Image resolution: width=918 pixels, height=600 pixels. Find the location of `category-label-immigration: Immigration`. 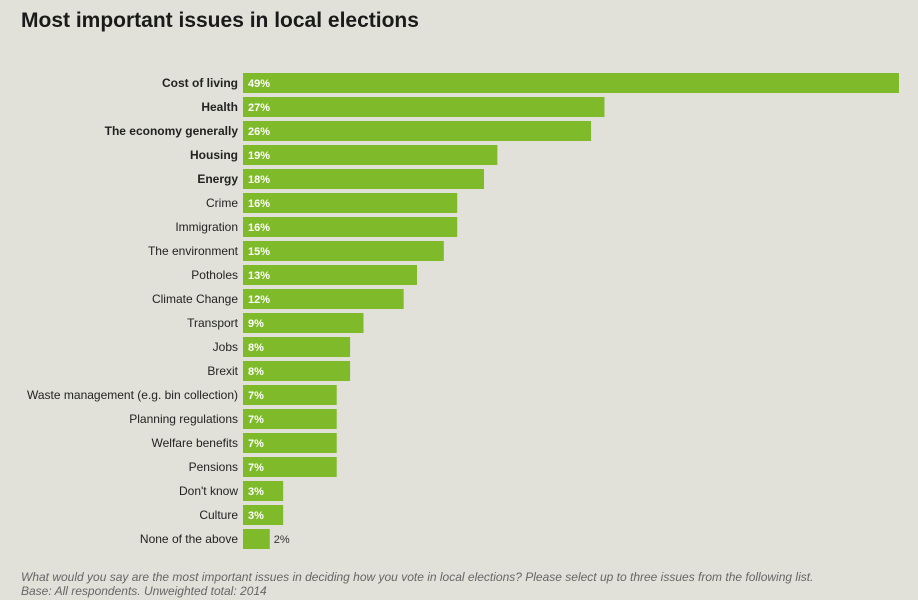

category-label-immigration: Immigration is located at coordinates (206, 227).